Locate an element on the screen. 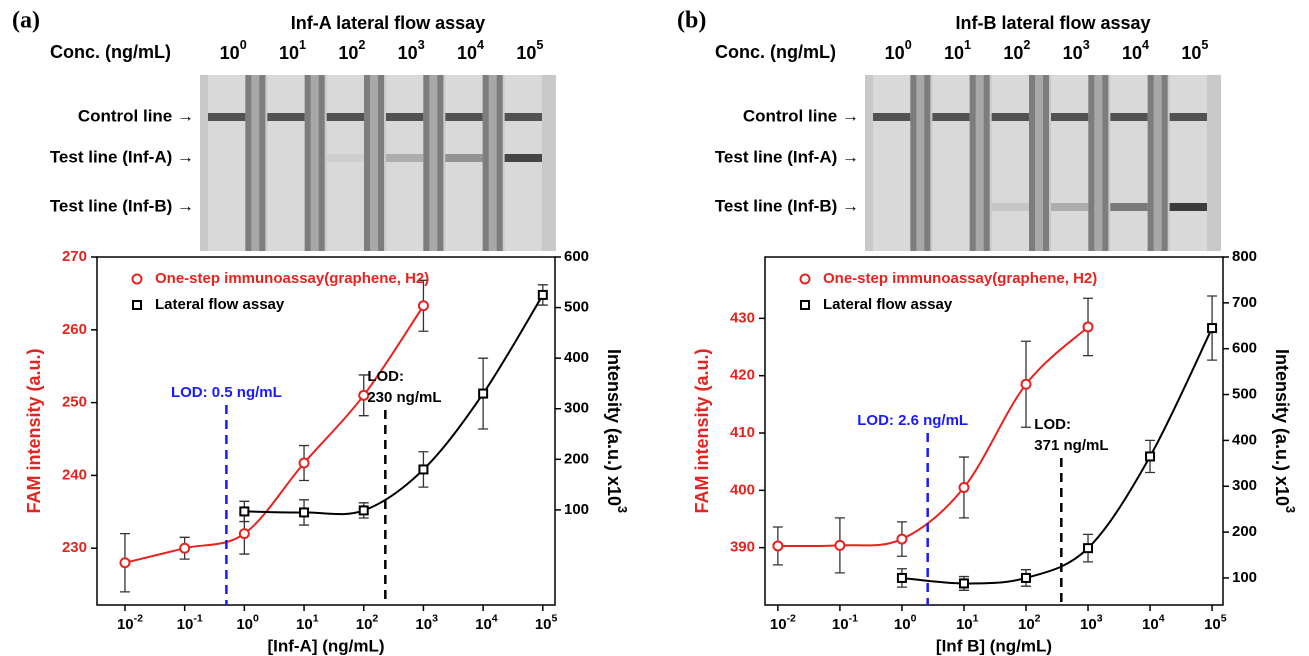 The height and width of the screenshot is (656, 1309). lod-label: 230 ng/mL is located at coordinates (404, 397).